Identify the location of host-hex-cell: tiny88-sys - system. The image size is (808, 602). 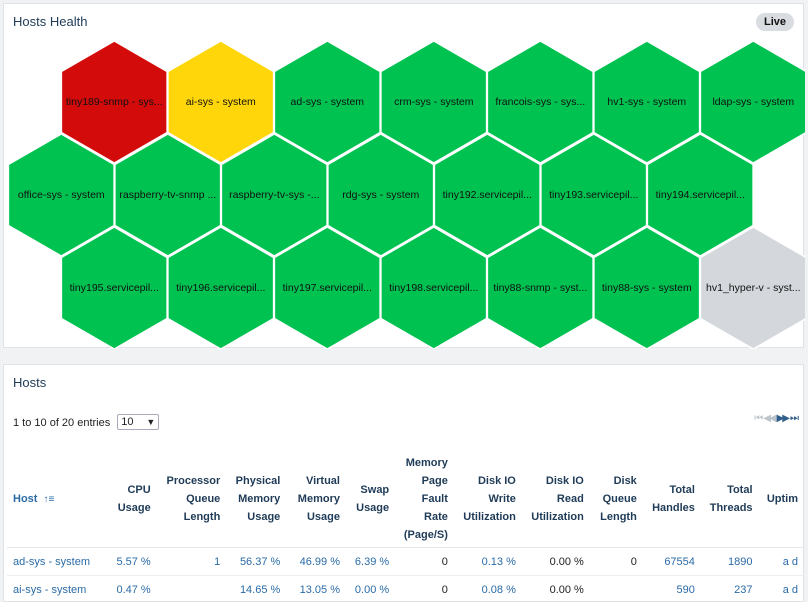
(647, 287).